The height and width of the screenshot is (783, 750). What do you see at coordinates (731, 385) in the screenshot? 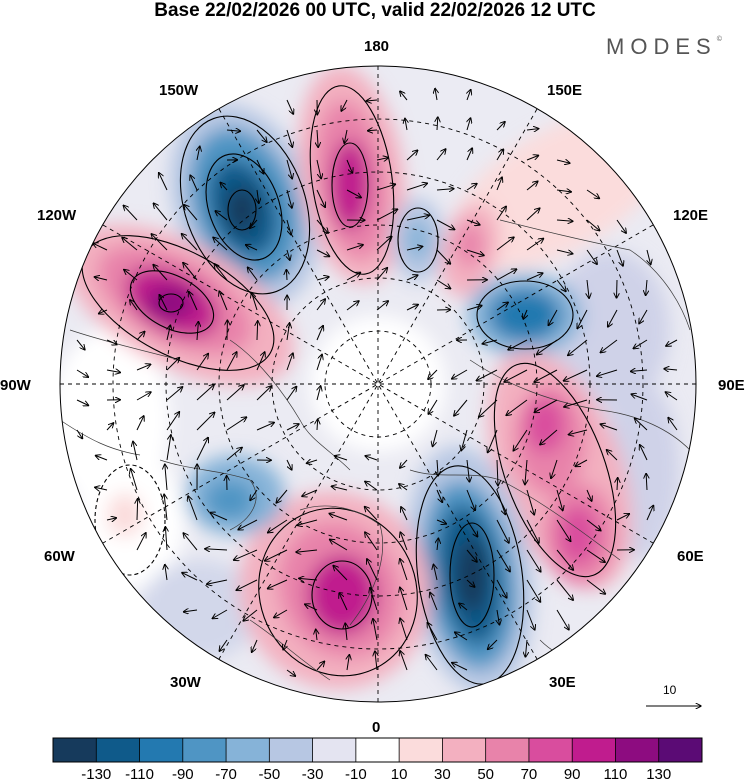
I see `lon-label-90e: 90E` at bounding box center [731, 385].